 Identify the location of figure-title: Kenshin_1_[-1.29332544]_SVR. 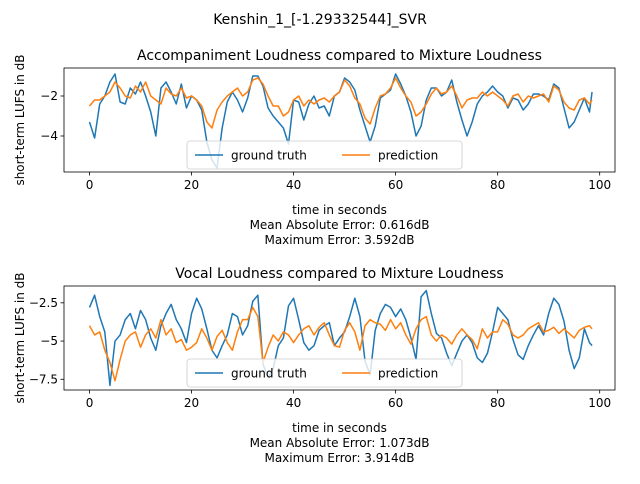
(320, 20).